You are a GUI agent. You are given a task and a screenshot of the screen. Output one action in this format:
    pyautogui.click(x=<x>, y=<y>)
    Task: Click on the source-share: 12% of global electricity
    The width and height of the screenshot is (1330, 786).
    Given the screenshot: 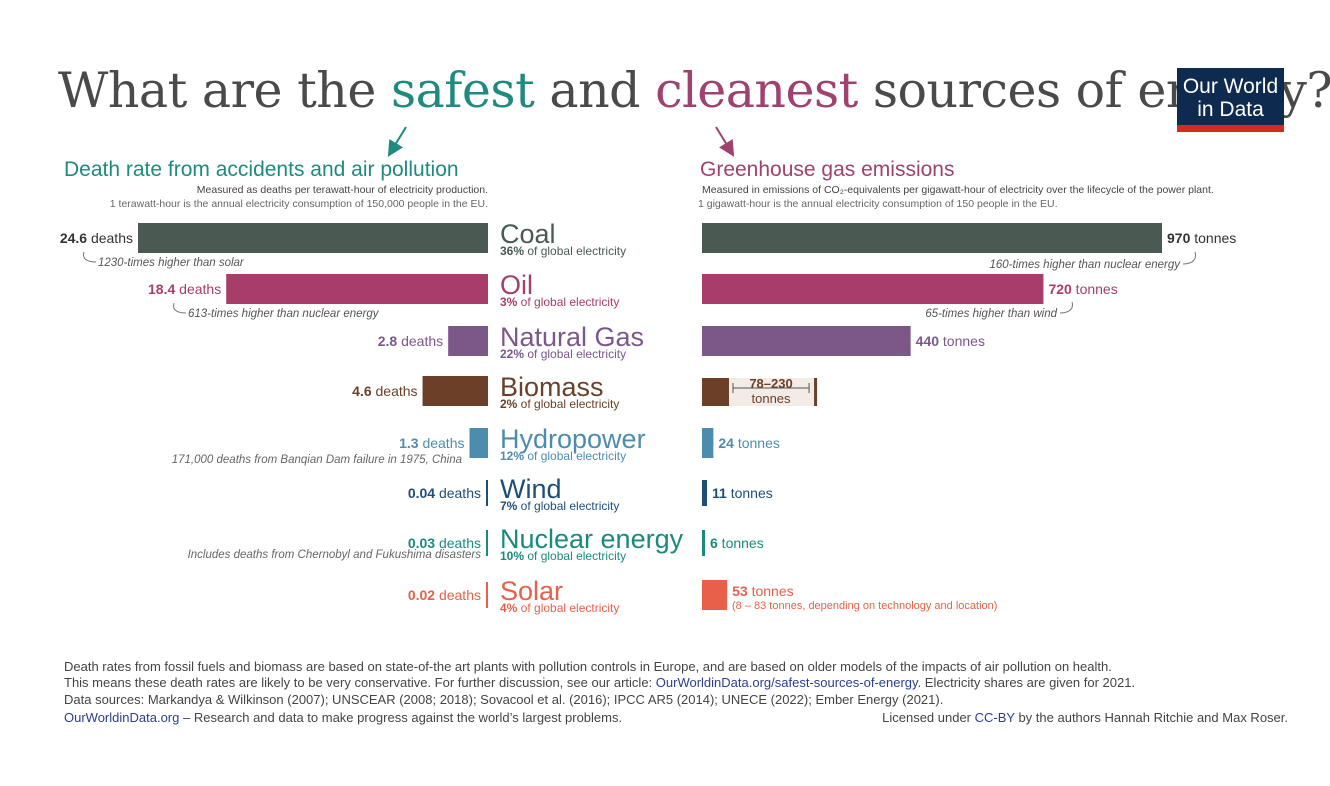 What is the action you would take?
    pyautogui.click(x=563, y=456)
    